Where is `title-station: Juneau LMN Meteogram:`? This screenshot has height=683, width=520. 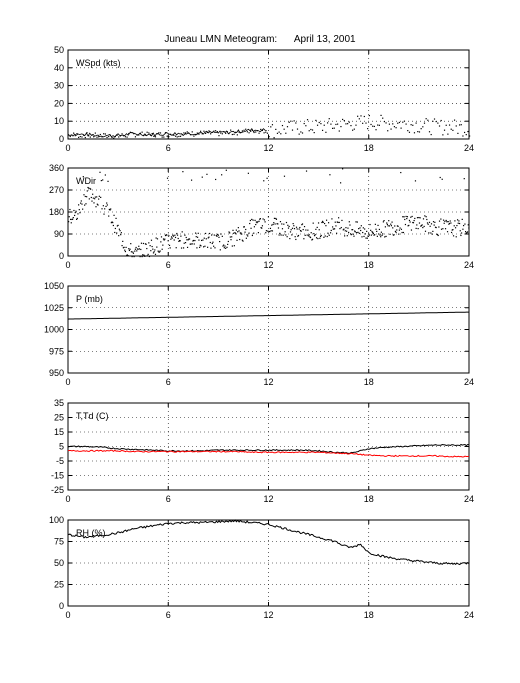
title-station: Juneau LMN Meteogram: is located at coordinates (221, 39).